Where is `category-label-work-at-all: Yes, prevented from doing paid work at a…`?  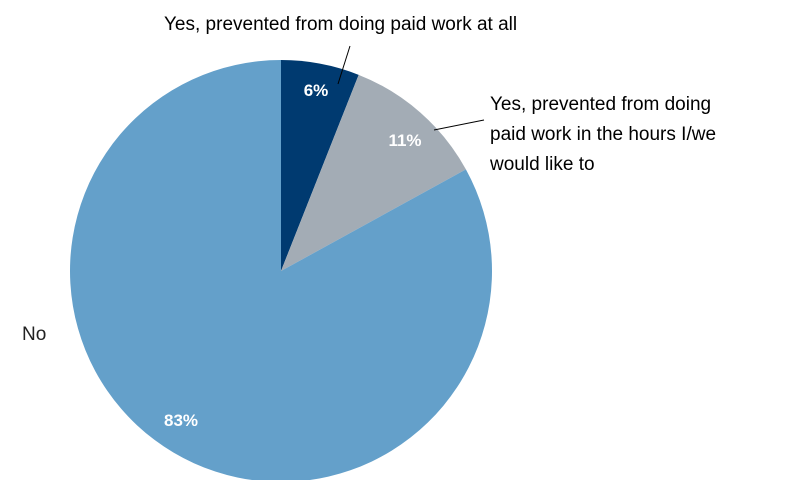 category-label-work-at-all: Yes, prevented from doing paid work at a… is located at coordinates (340, 24).